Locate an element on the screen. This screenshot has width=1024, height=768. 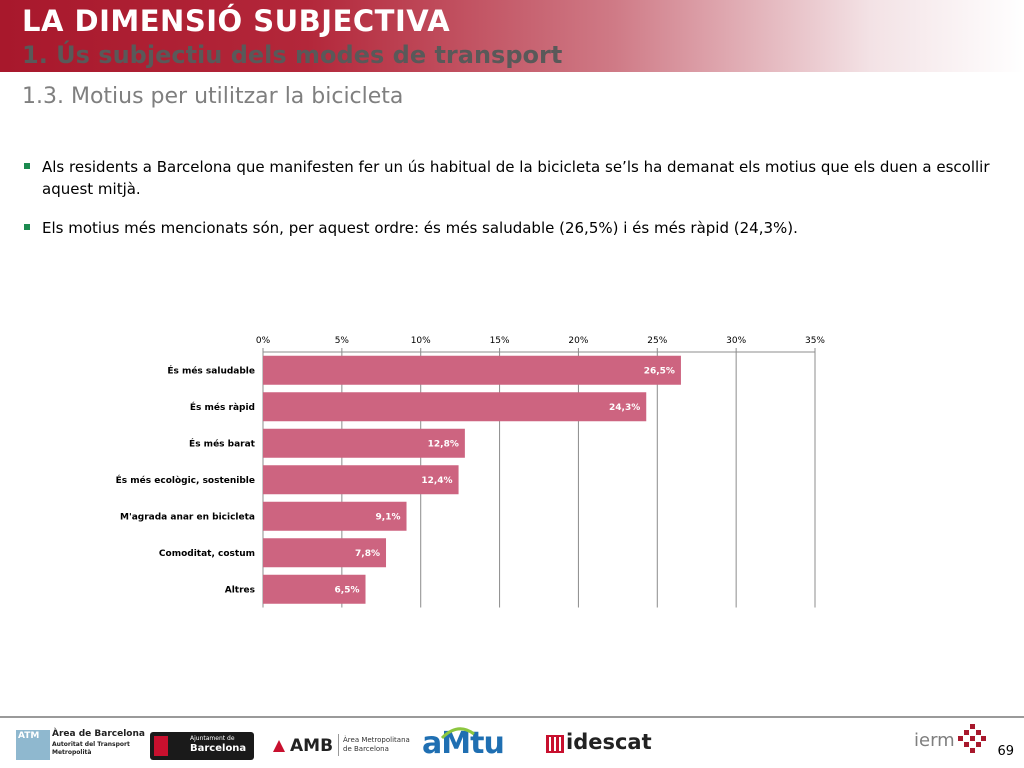
iermb-logo-mark: ierm is located at coordinates (934, 740).